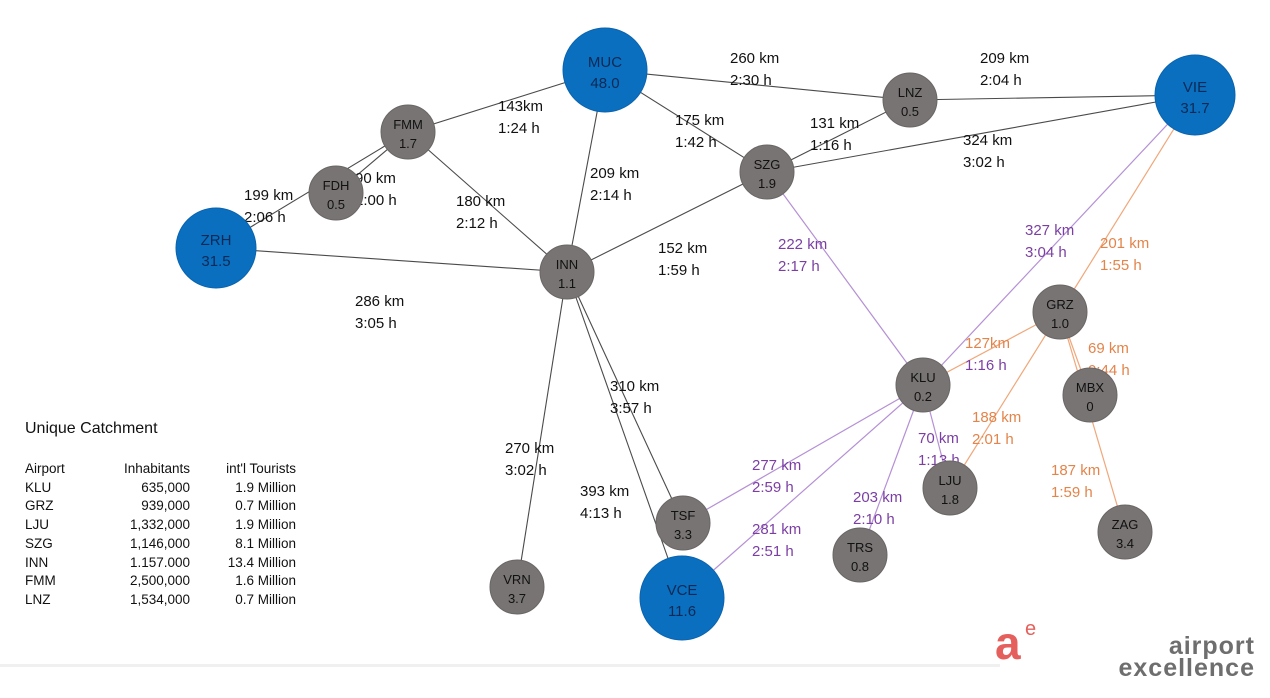 The height and width of the screenshot is (698, 1270). What do you see at coordinates (336, 185) in the screenshot?
I see `airport-code: FDH` at bounding box center [336, 185].